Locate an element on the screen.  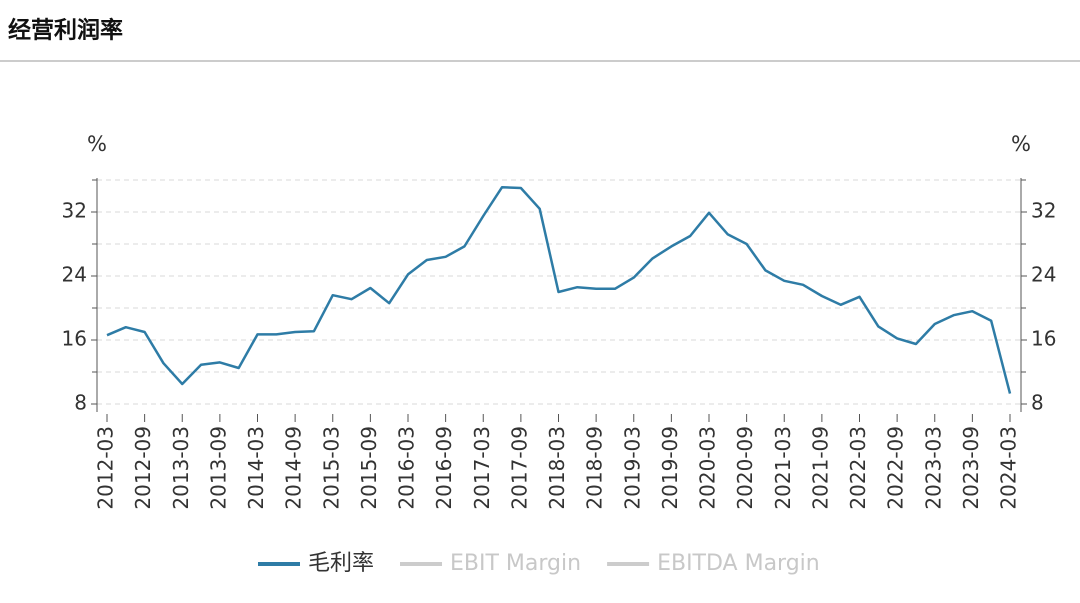
x-tick-label: 2016-03 is located at coordinates (407, 468).